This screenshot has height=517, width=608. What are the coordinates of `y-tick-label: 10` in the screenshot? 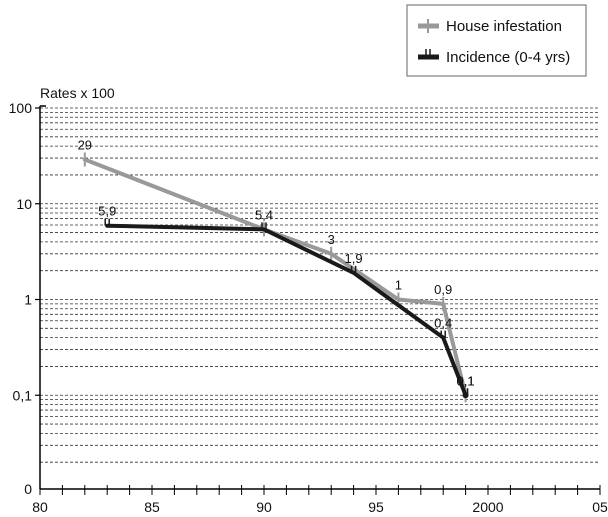 It's located at (24, 204).